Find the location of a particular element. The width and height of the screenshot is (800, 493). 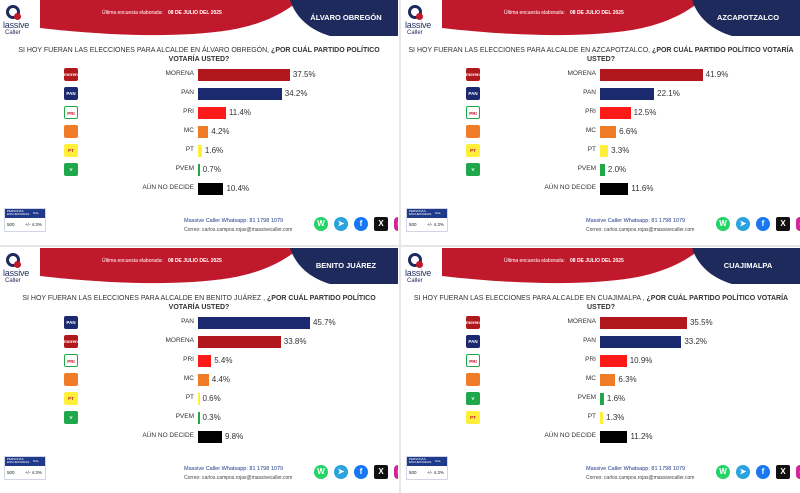

chart-row: PT PT 1.3% is located at coordinates (601, 418).